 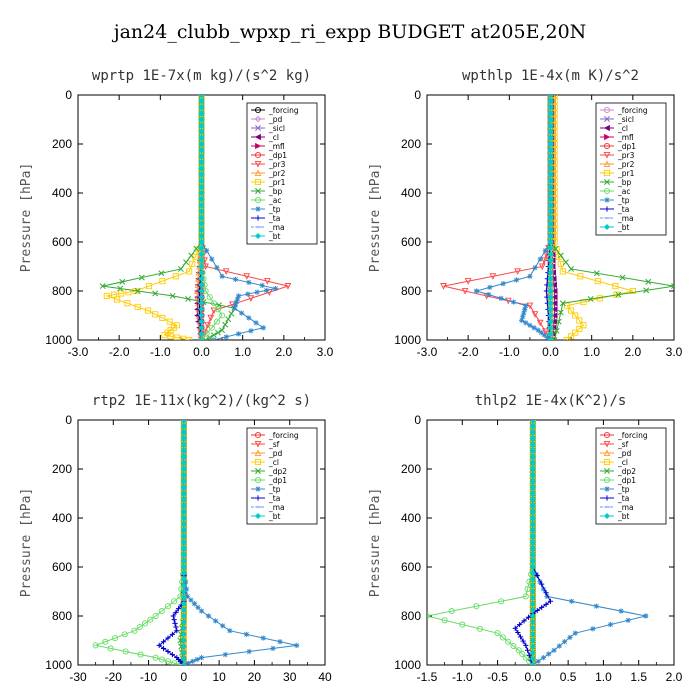 What do you see at coordinates (617, 119) in the screenshot?
I see `legend-item-sicl: _sicl` at bounding box center [617, 119].